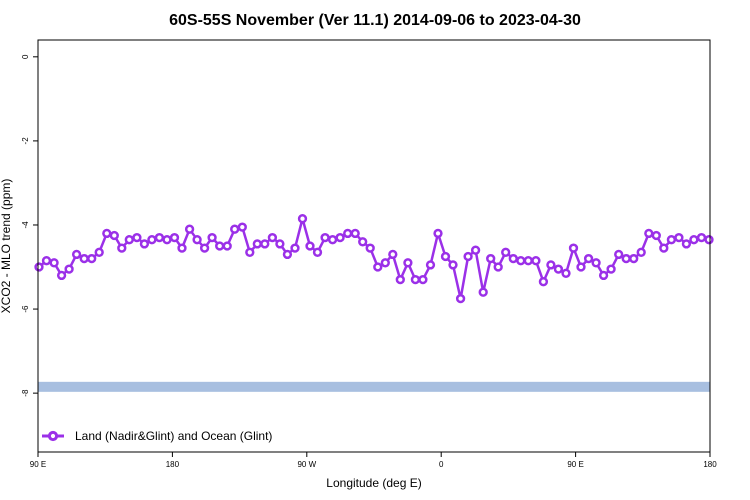  Describe the element at coordinates (441, 464) in the screenshot. I see `x-tick-label: 0` at that location.